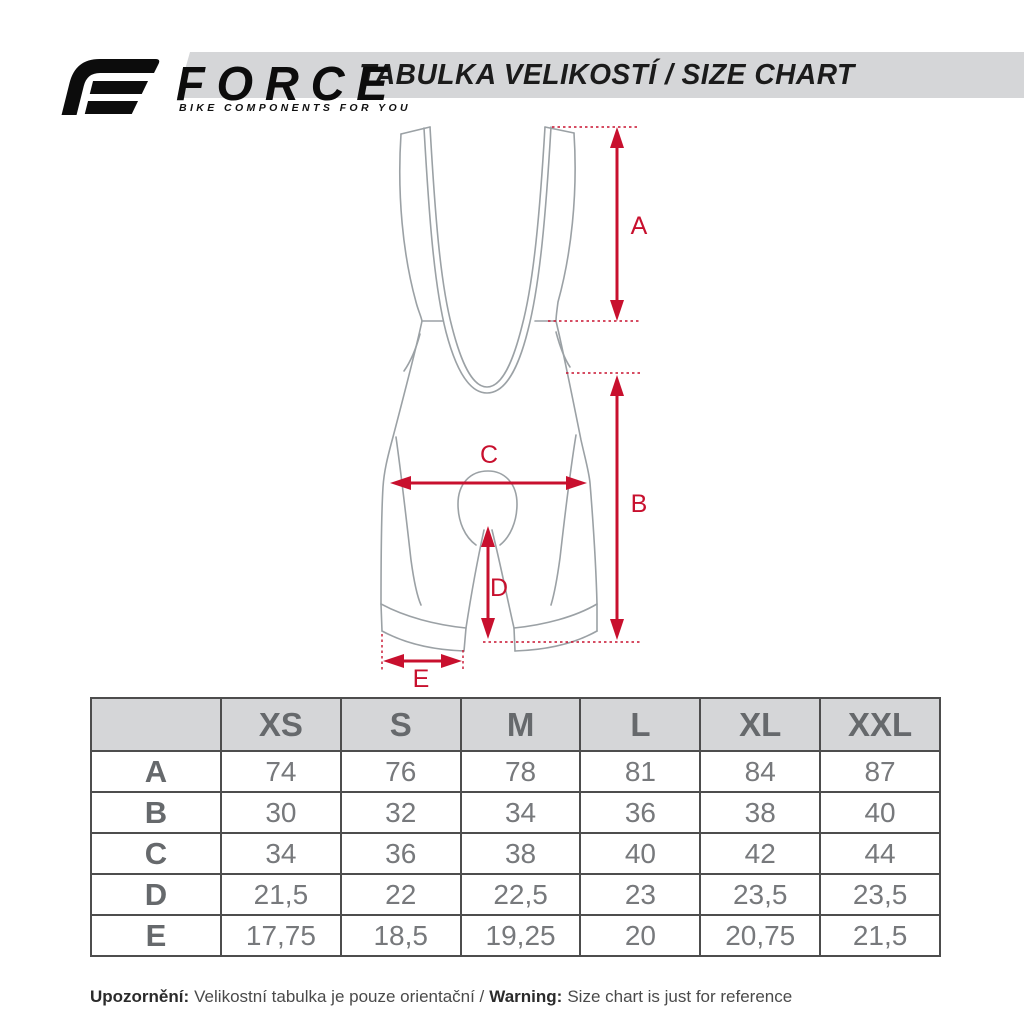  I want to click on chamois-pad, so click(487, 508).